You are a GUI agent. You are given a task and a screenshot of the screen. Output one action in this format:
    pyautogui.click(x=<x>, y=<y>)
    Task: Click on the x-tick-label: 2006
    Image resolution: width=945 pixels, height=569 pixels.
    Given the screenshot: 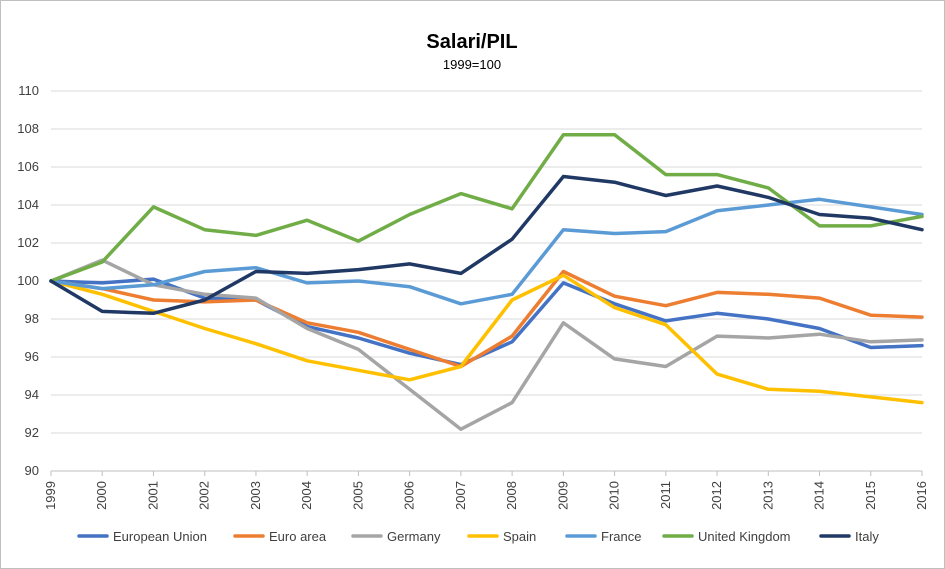 What is the action you would take?
    pyautogui.click(x=409, y=495)
    